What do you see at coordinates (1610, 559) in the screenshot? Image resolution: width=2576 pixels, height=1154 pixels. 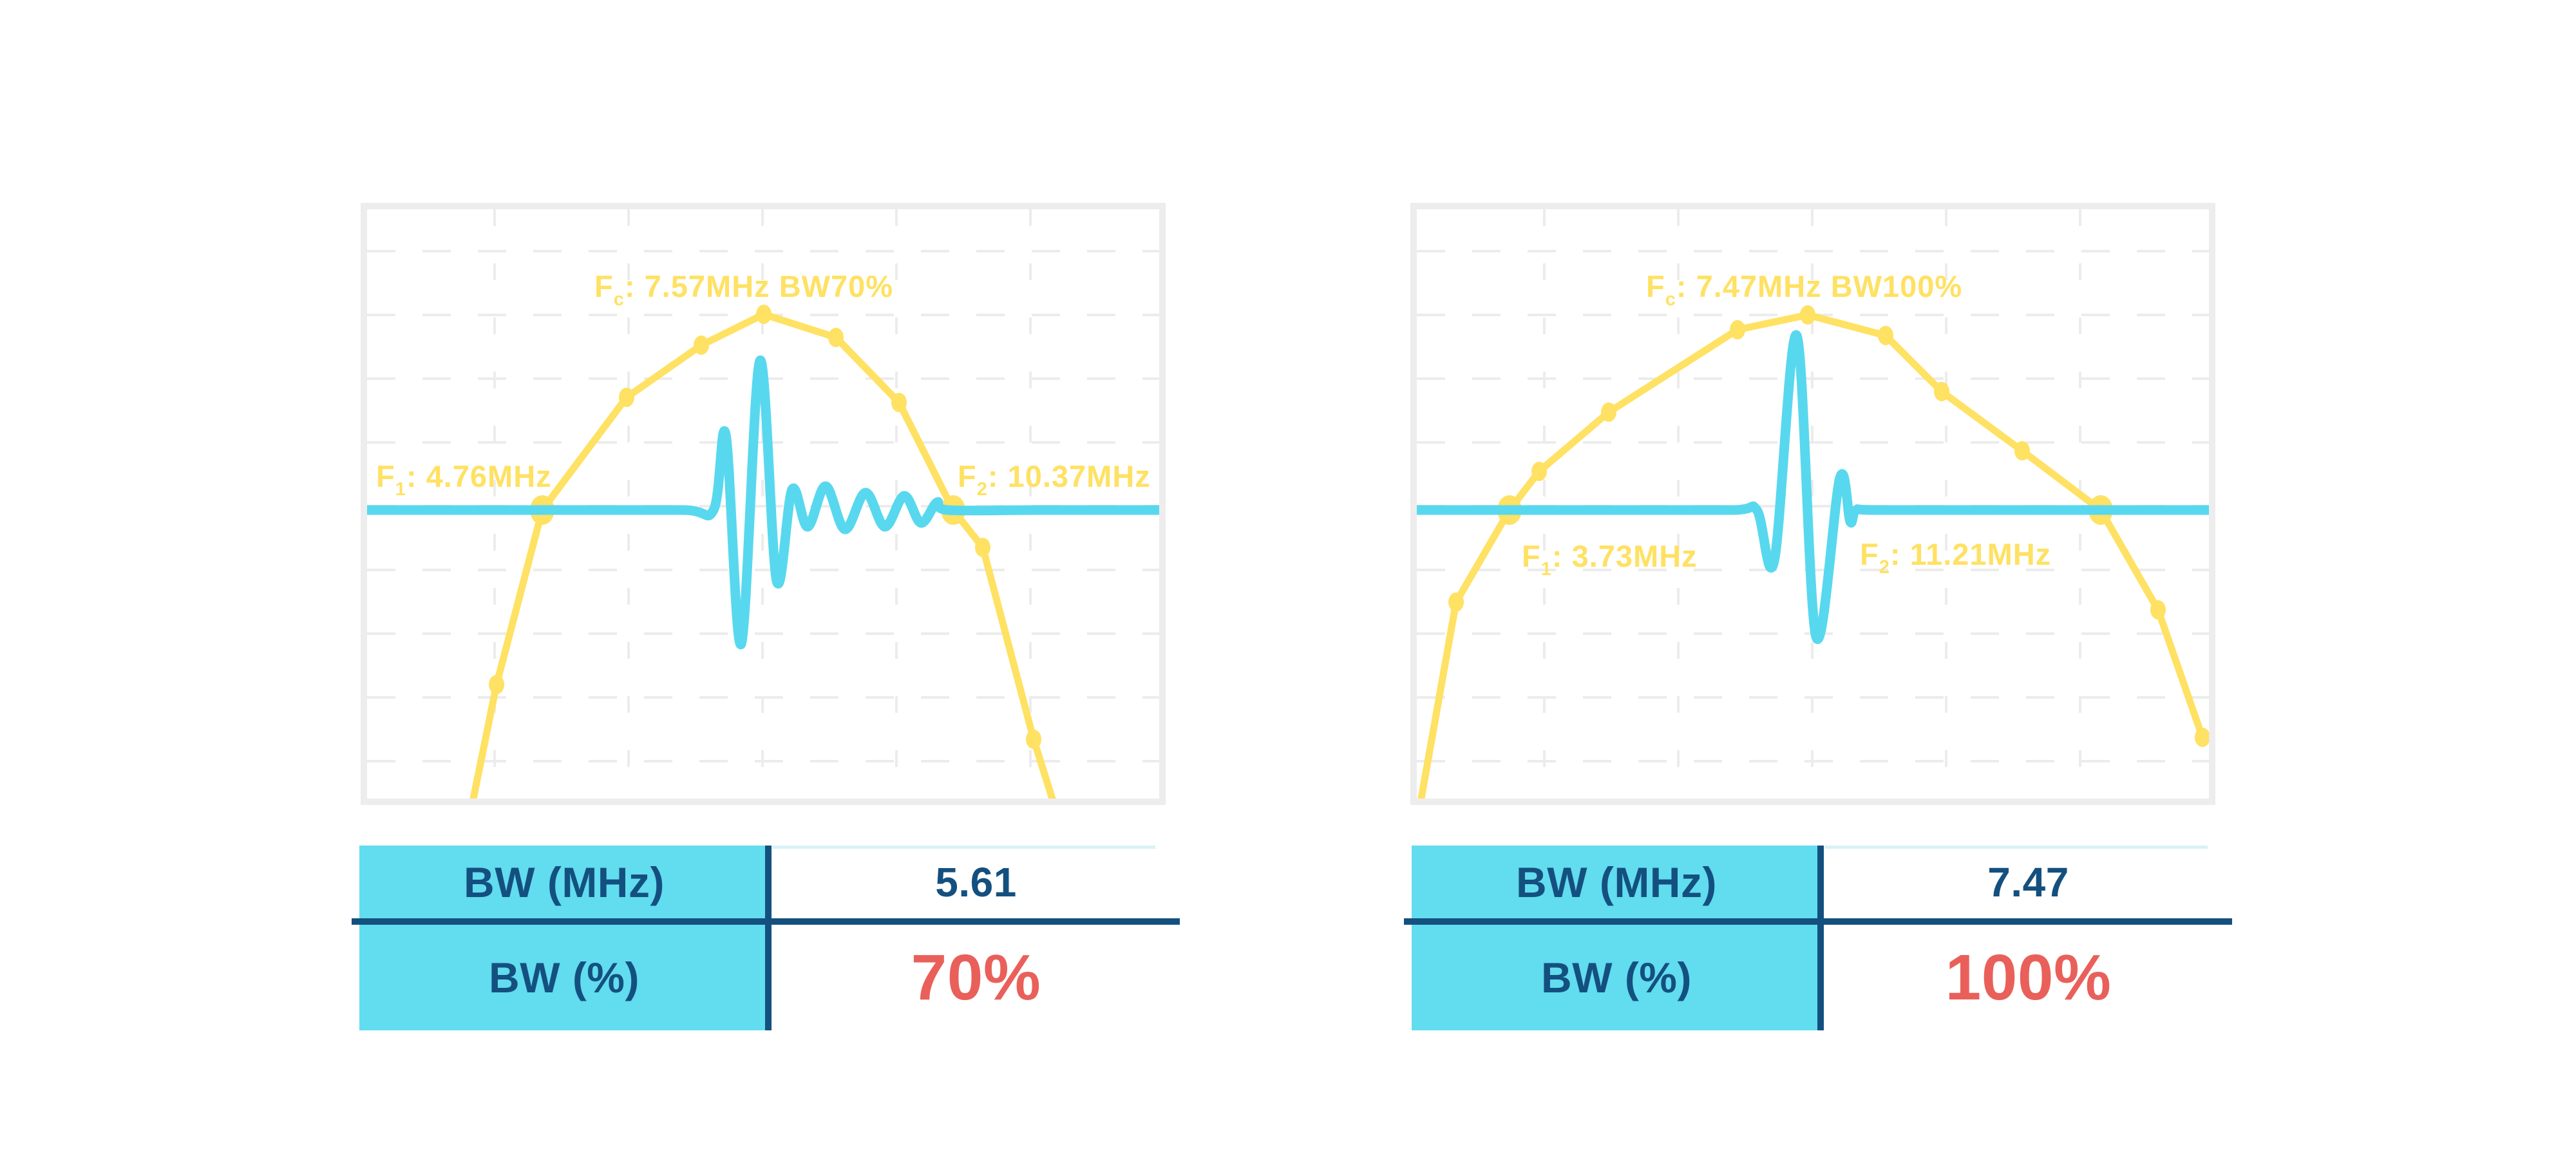 I see `f1-annotation: F1: 3.73MHz` at bounding box center [1610, 559].